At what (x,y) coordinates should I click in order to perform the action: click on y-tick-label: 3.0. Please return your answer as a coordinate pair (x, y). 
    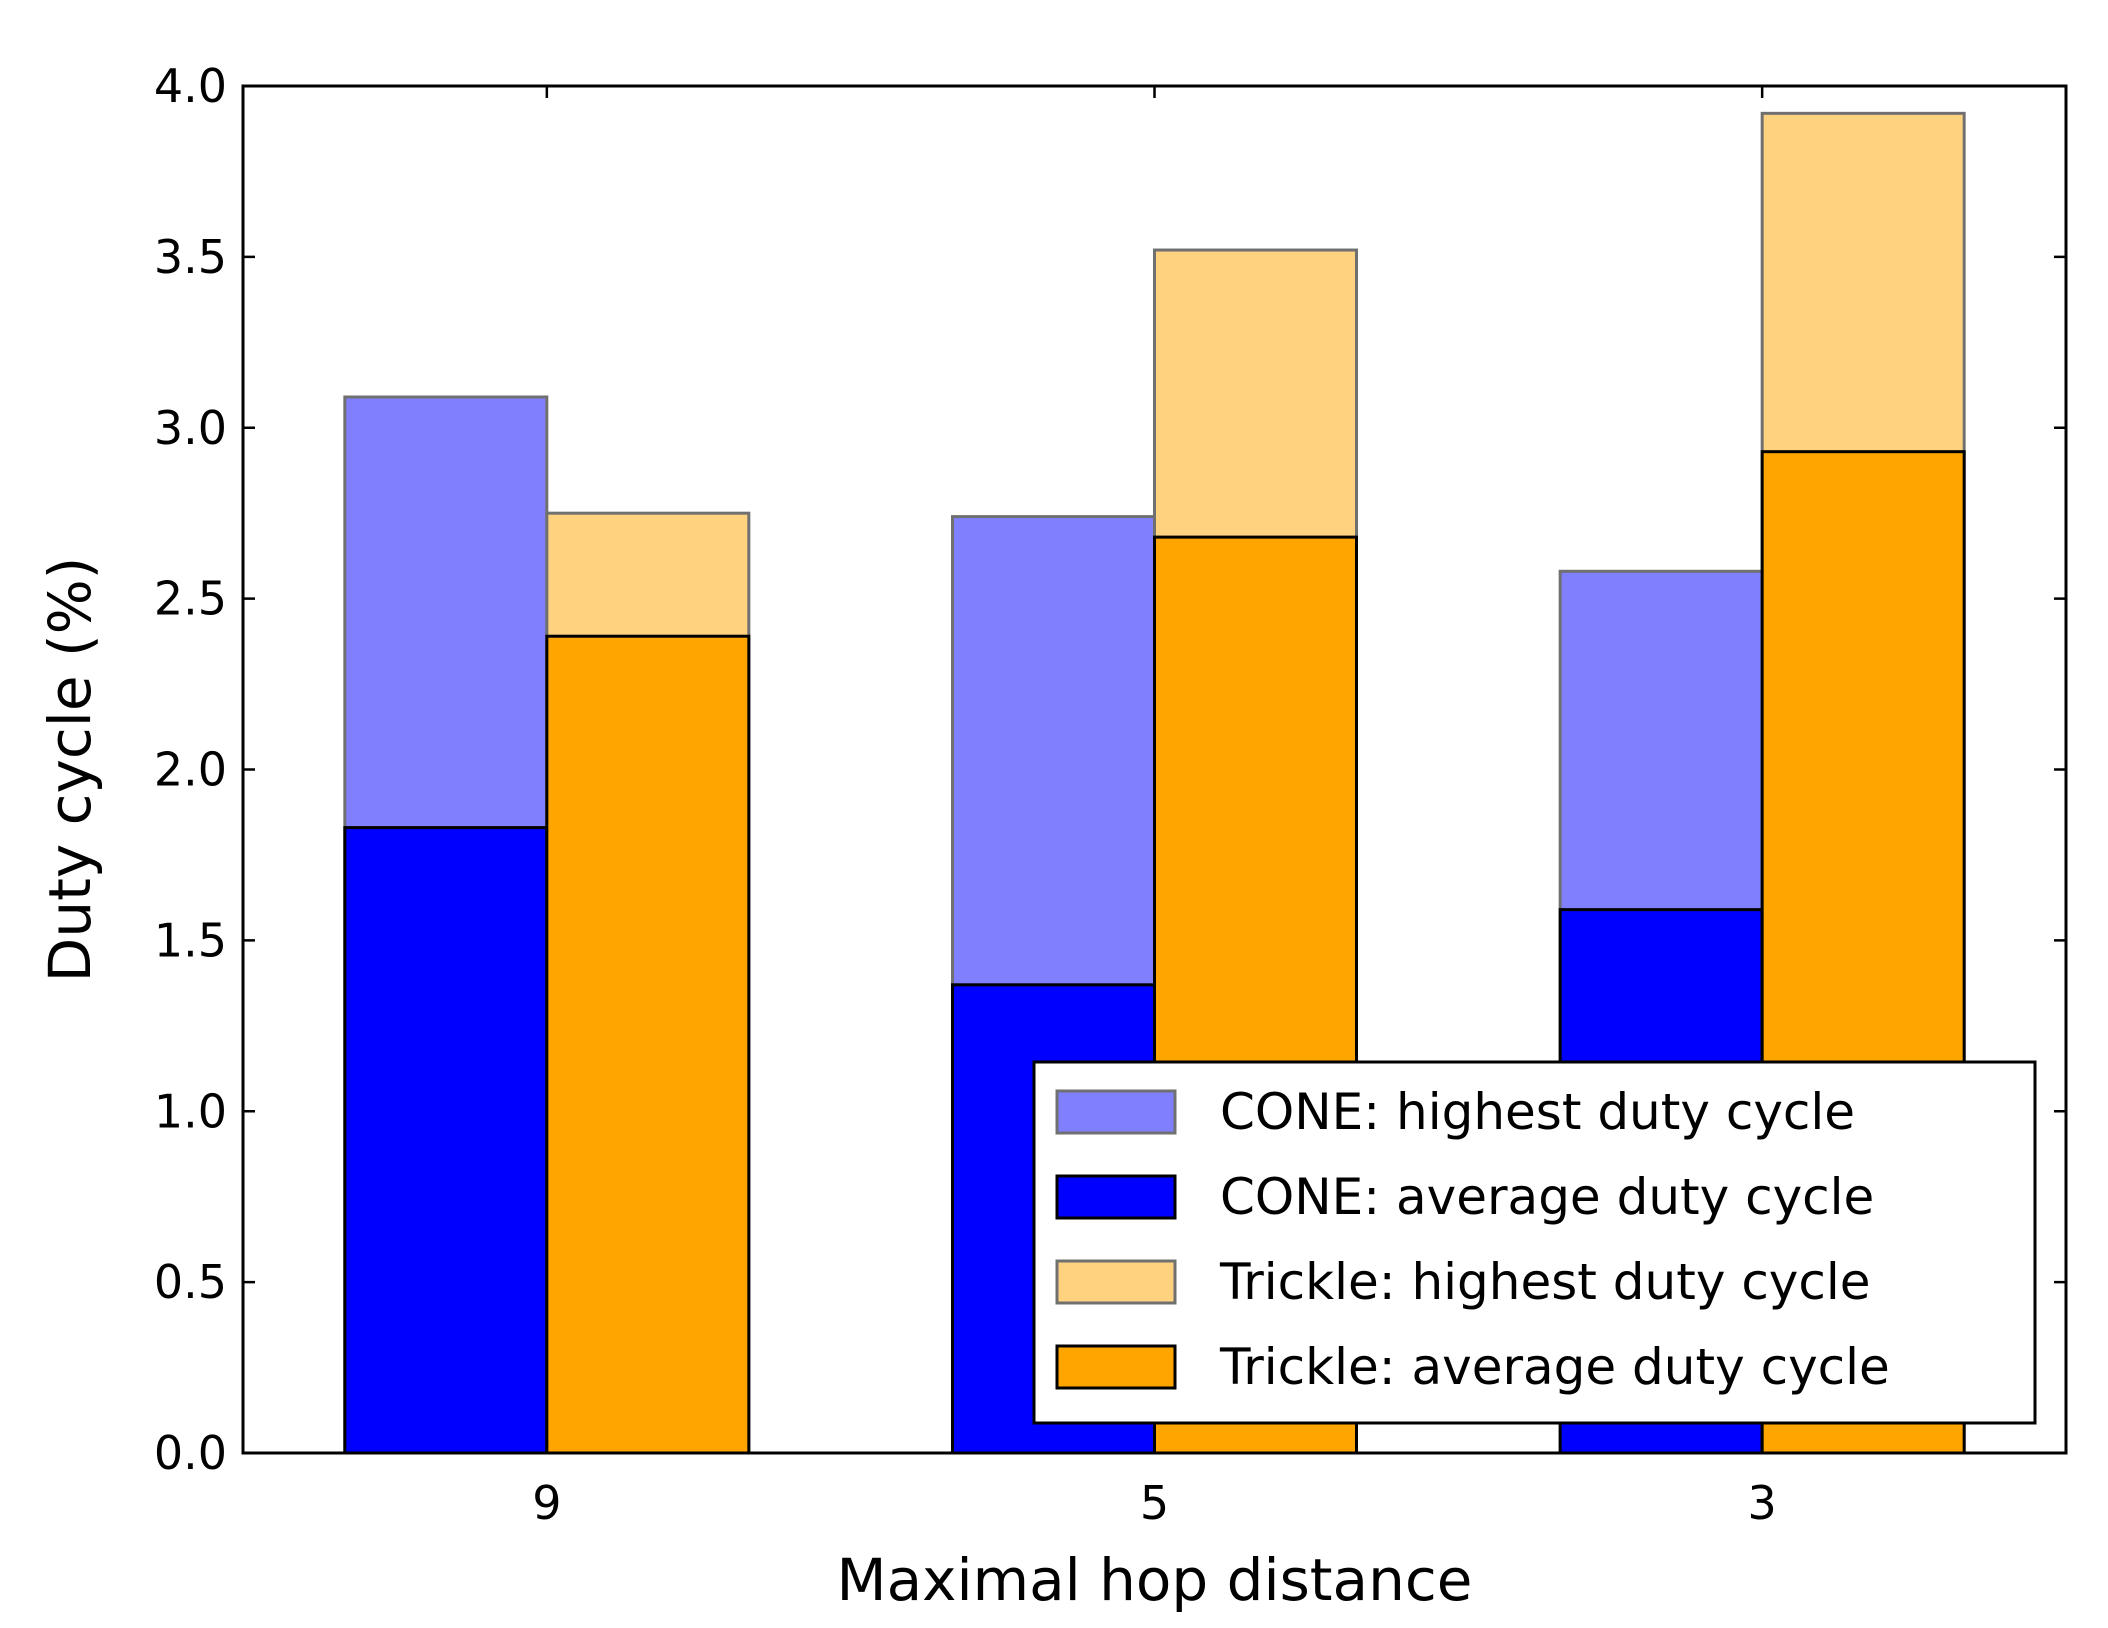
    Looking at the image, I should click on (190, 428).